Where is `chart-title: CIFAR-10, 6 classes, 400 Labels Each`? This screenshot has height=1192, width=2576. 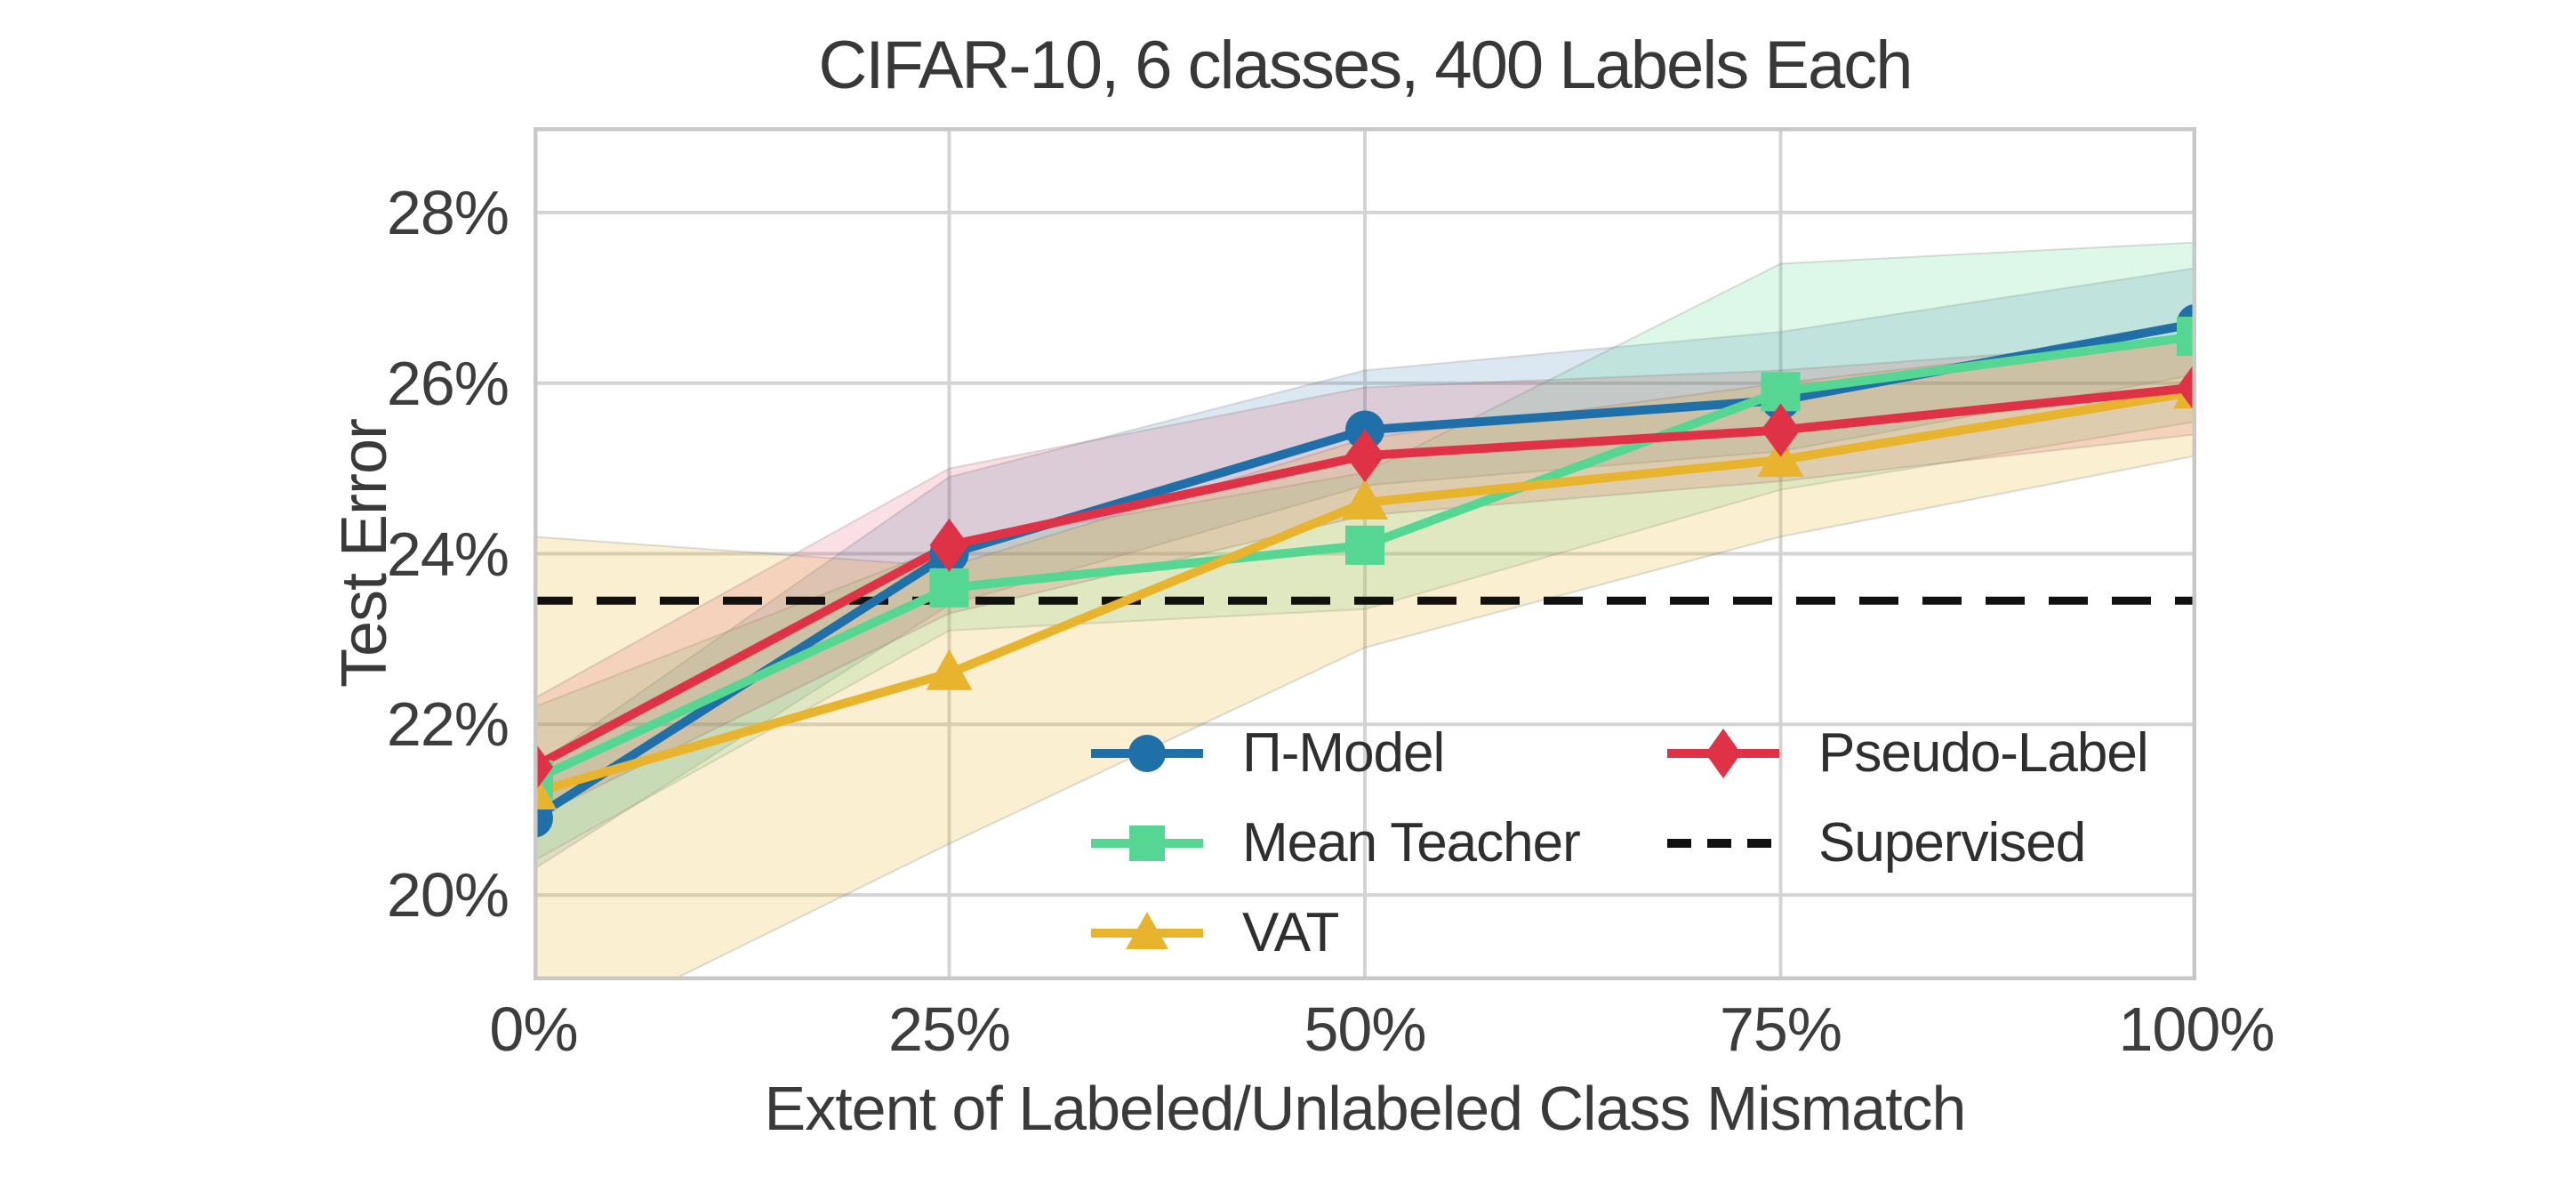 chart-title: CIFAR-10, 6 classes, 400 Labels Each is located at coordinates (1365, 65).